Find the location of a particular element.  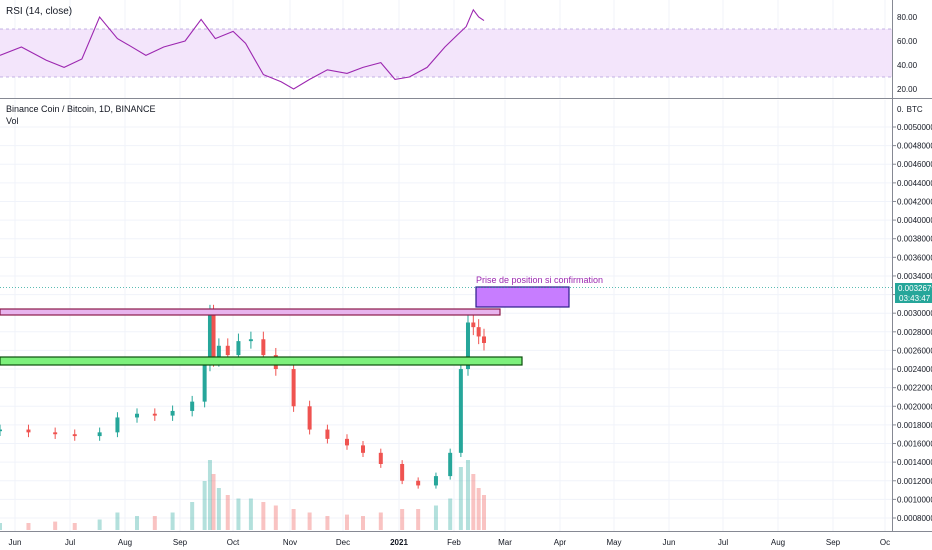

last-price-value: 0.0032679 is located at coordinates (915, 288).